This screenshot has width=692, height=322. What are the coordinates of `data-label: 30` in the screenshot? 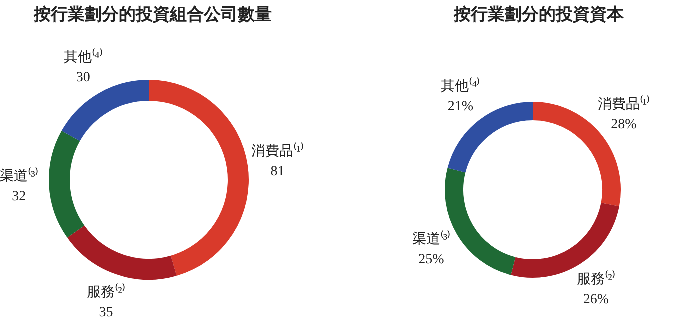 It's located at (83, 78).